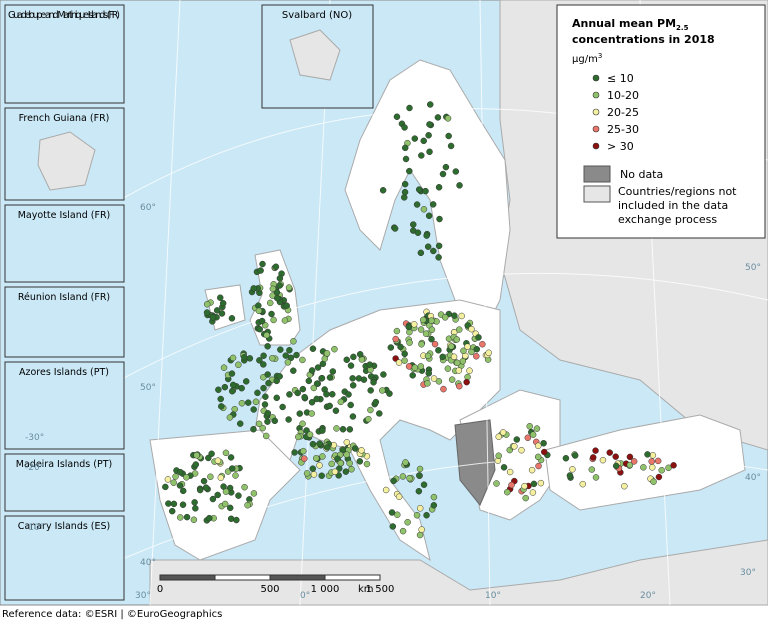 The width and height of the screenshot is (768, 622). Describe the element at coordinates (305, 596) in the screenshot. I see `graticule-label: 0°` at that location.